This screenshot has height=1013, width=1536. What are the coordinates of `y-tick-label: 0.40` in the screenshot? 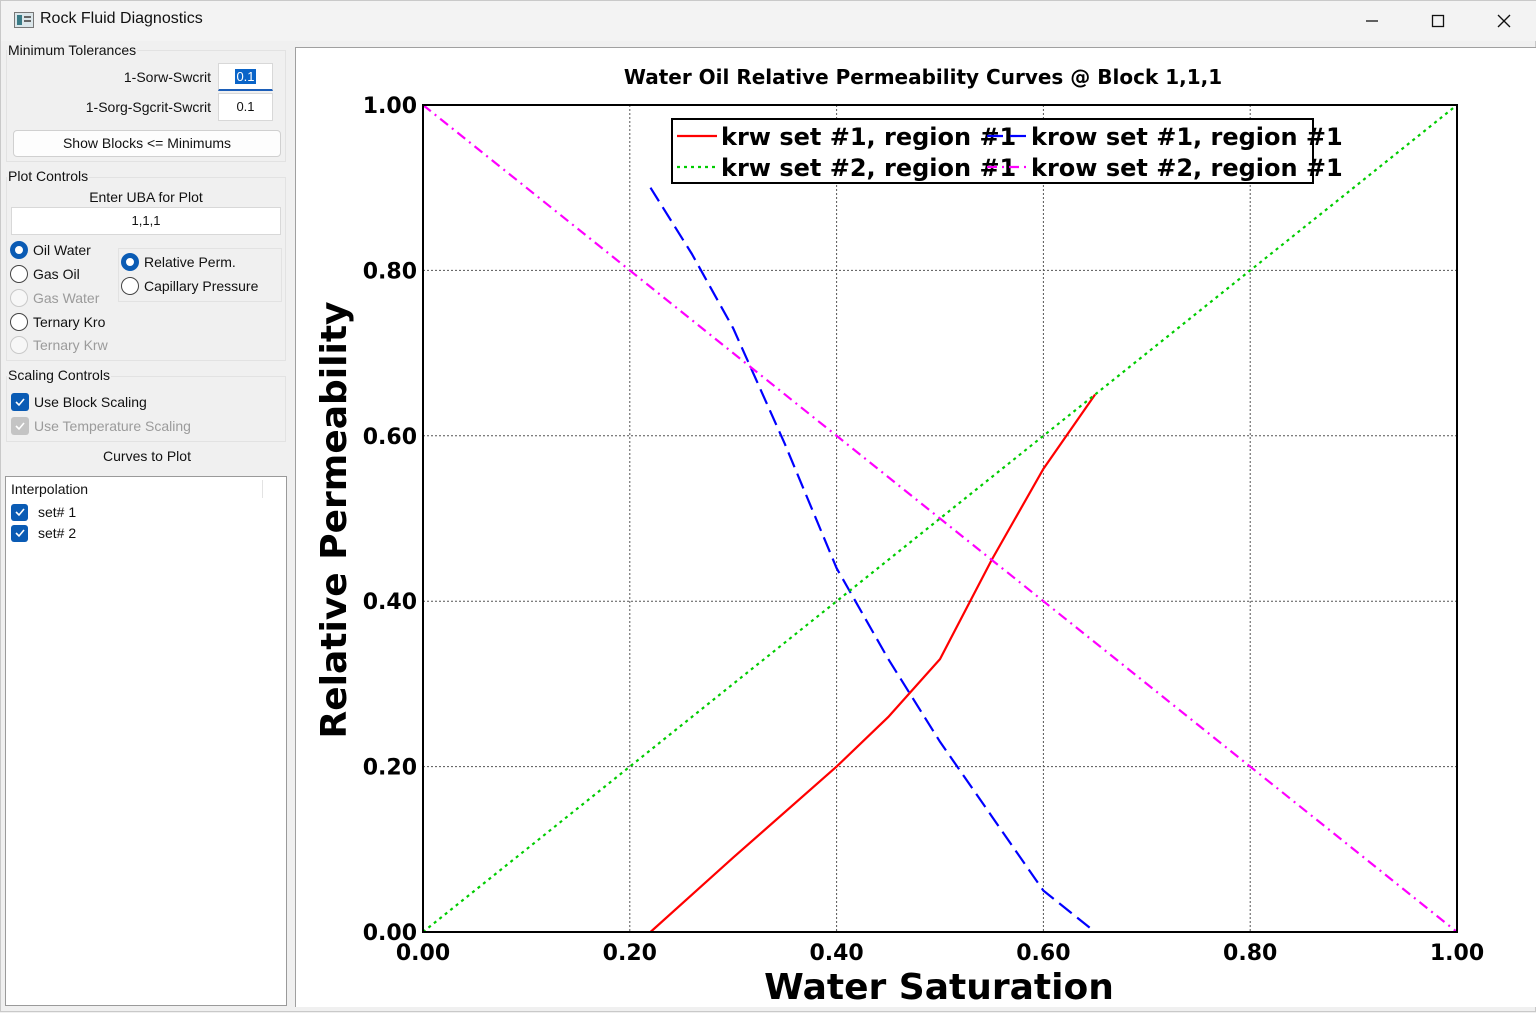 It's located at (390, 602).